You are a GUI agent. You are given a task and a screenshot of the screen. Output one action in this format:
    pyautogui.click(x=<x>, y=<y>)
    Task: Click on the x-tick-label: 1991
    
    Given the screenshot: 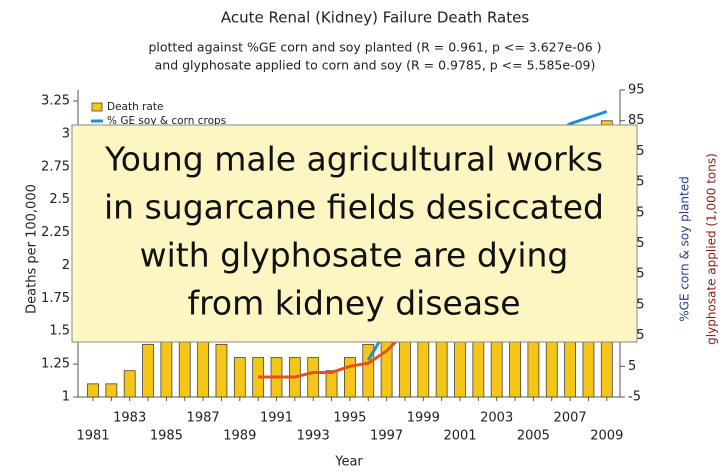 What is the action you would take?
    pyautogui.click(x=276, y=418)
    